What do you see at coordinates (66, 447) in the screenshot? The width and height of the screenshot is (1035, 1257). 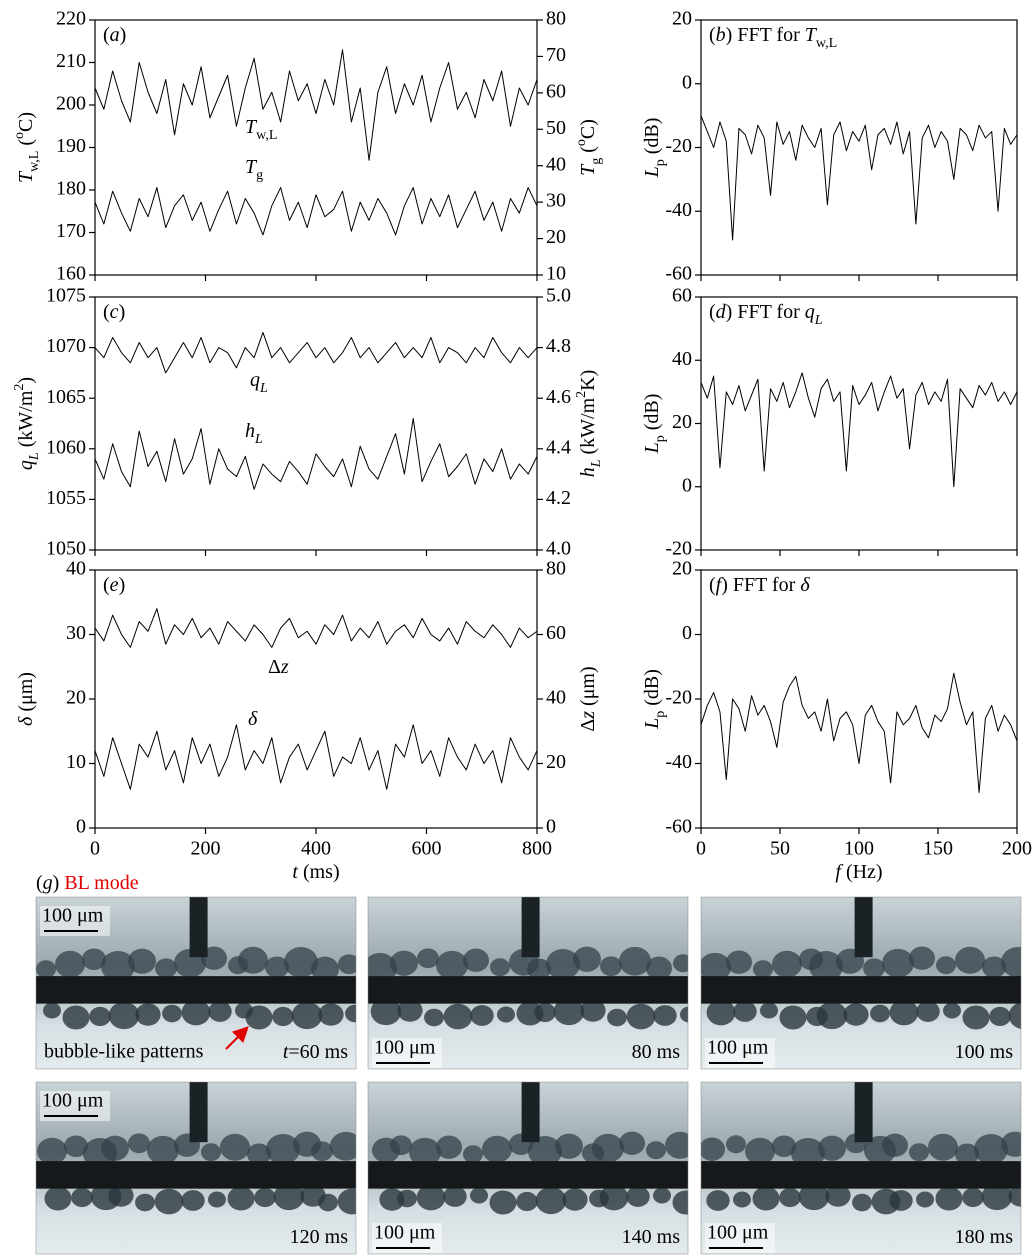 I see `y-tick-label: 1060` at bounding box center [66, 447].